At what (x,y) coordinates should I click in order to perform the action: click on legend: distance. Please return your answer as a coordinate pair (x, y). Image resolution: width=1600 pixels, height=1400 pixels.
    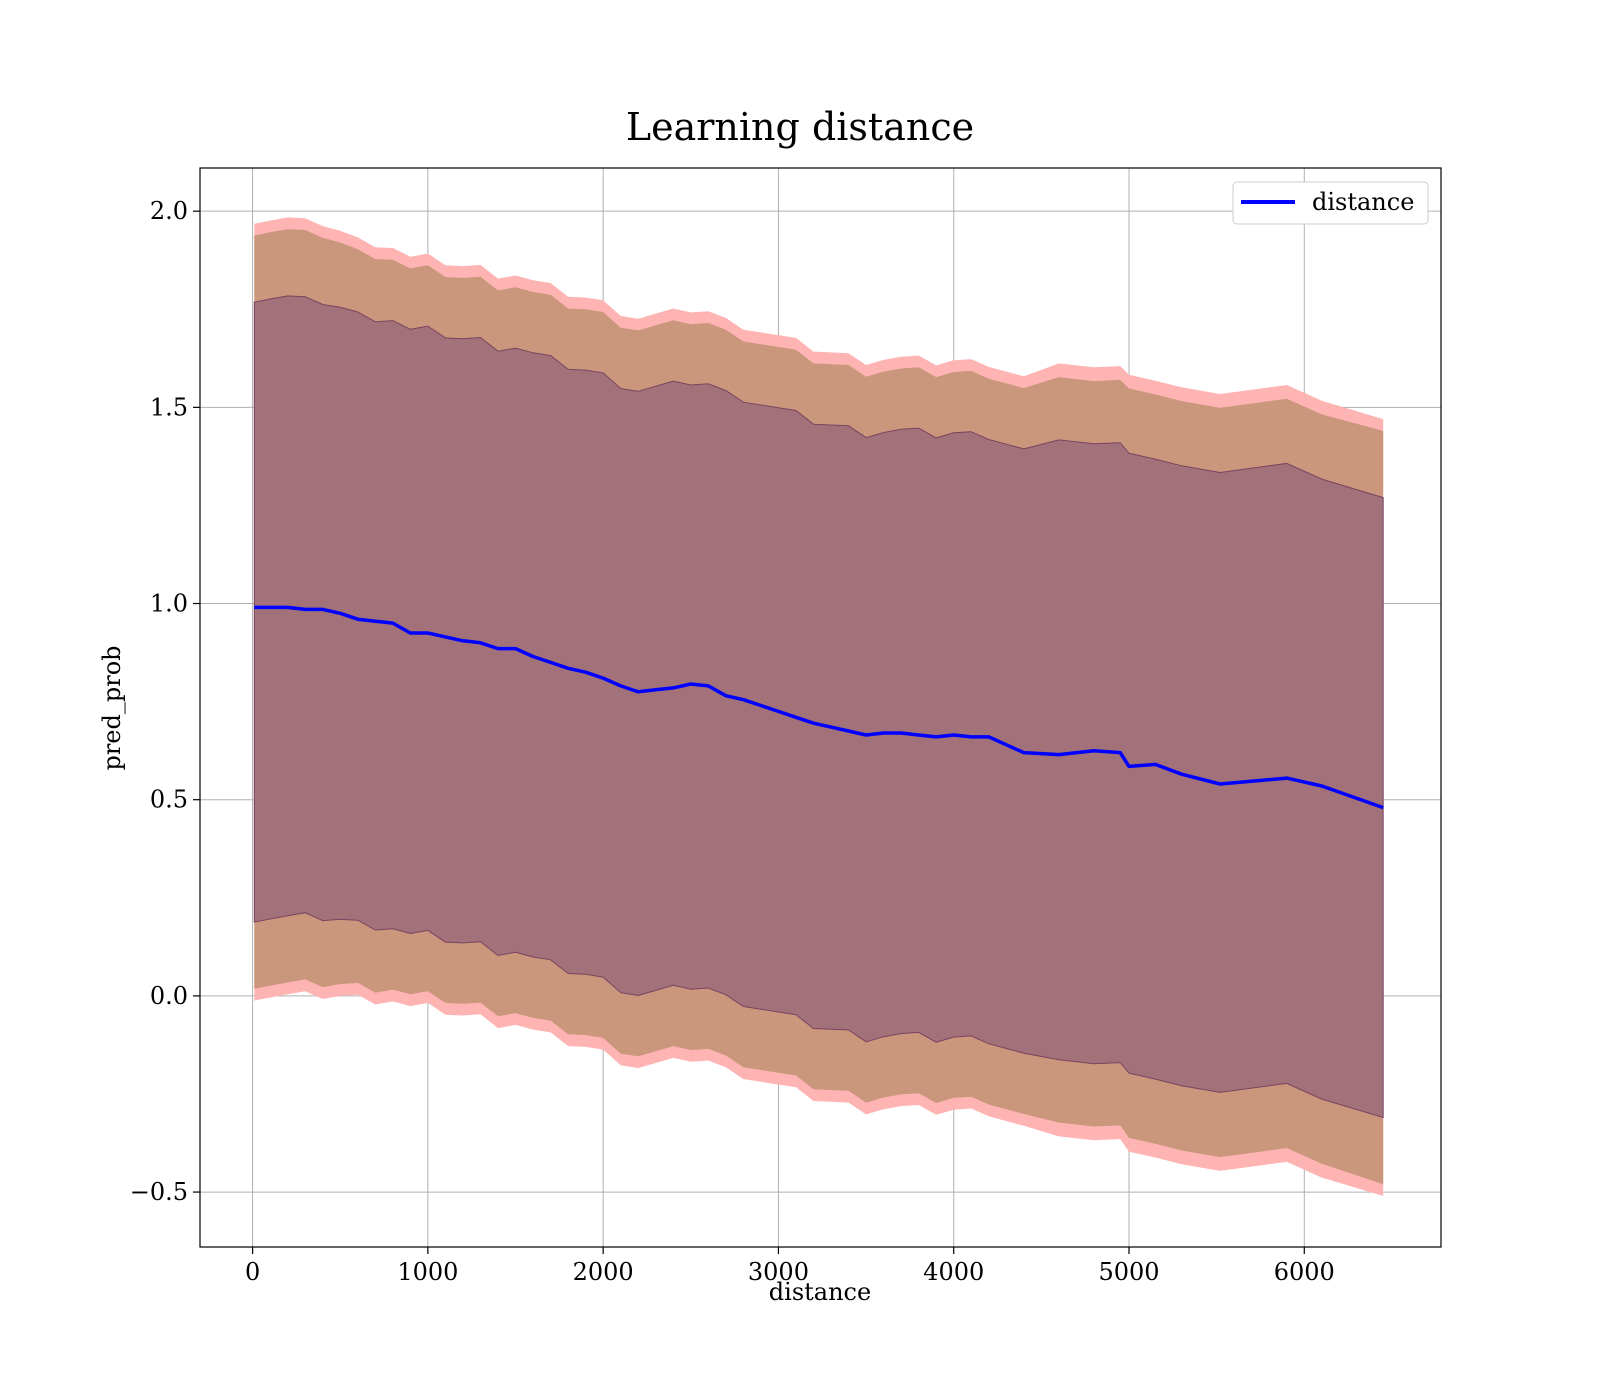
    Looking at the image, I should click on (1330, 203).